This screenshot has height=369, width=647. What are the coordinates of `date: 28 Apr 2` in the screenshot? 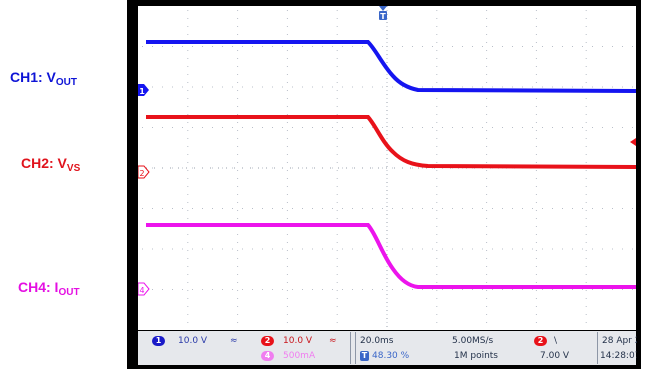 It's located at (619, 341).